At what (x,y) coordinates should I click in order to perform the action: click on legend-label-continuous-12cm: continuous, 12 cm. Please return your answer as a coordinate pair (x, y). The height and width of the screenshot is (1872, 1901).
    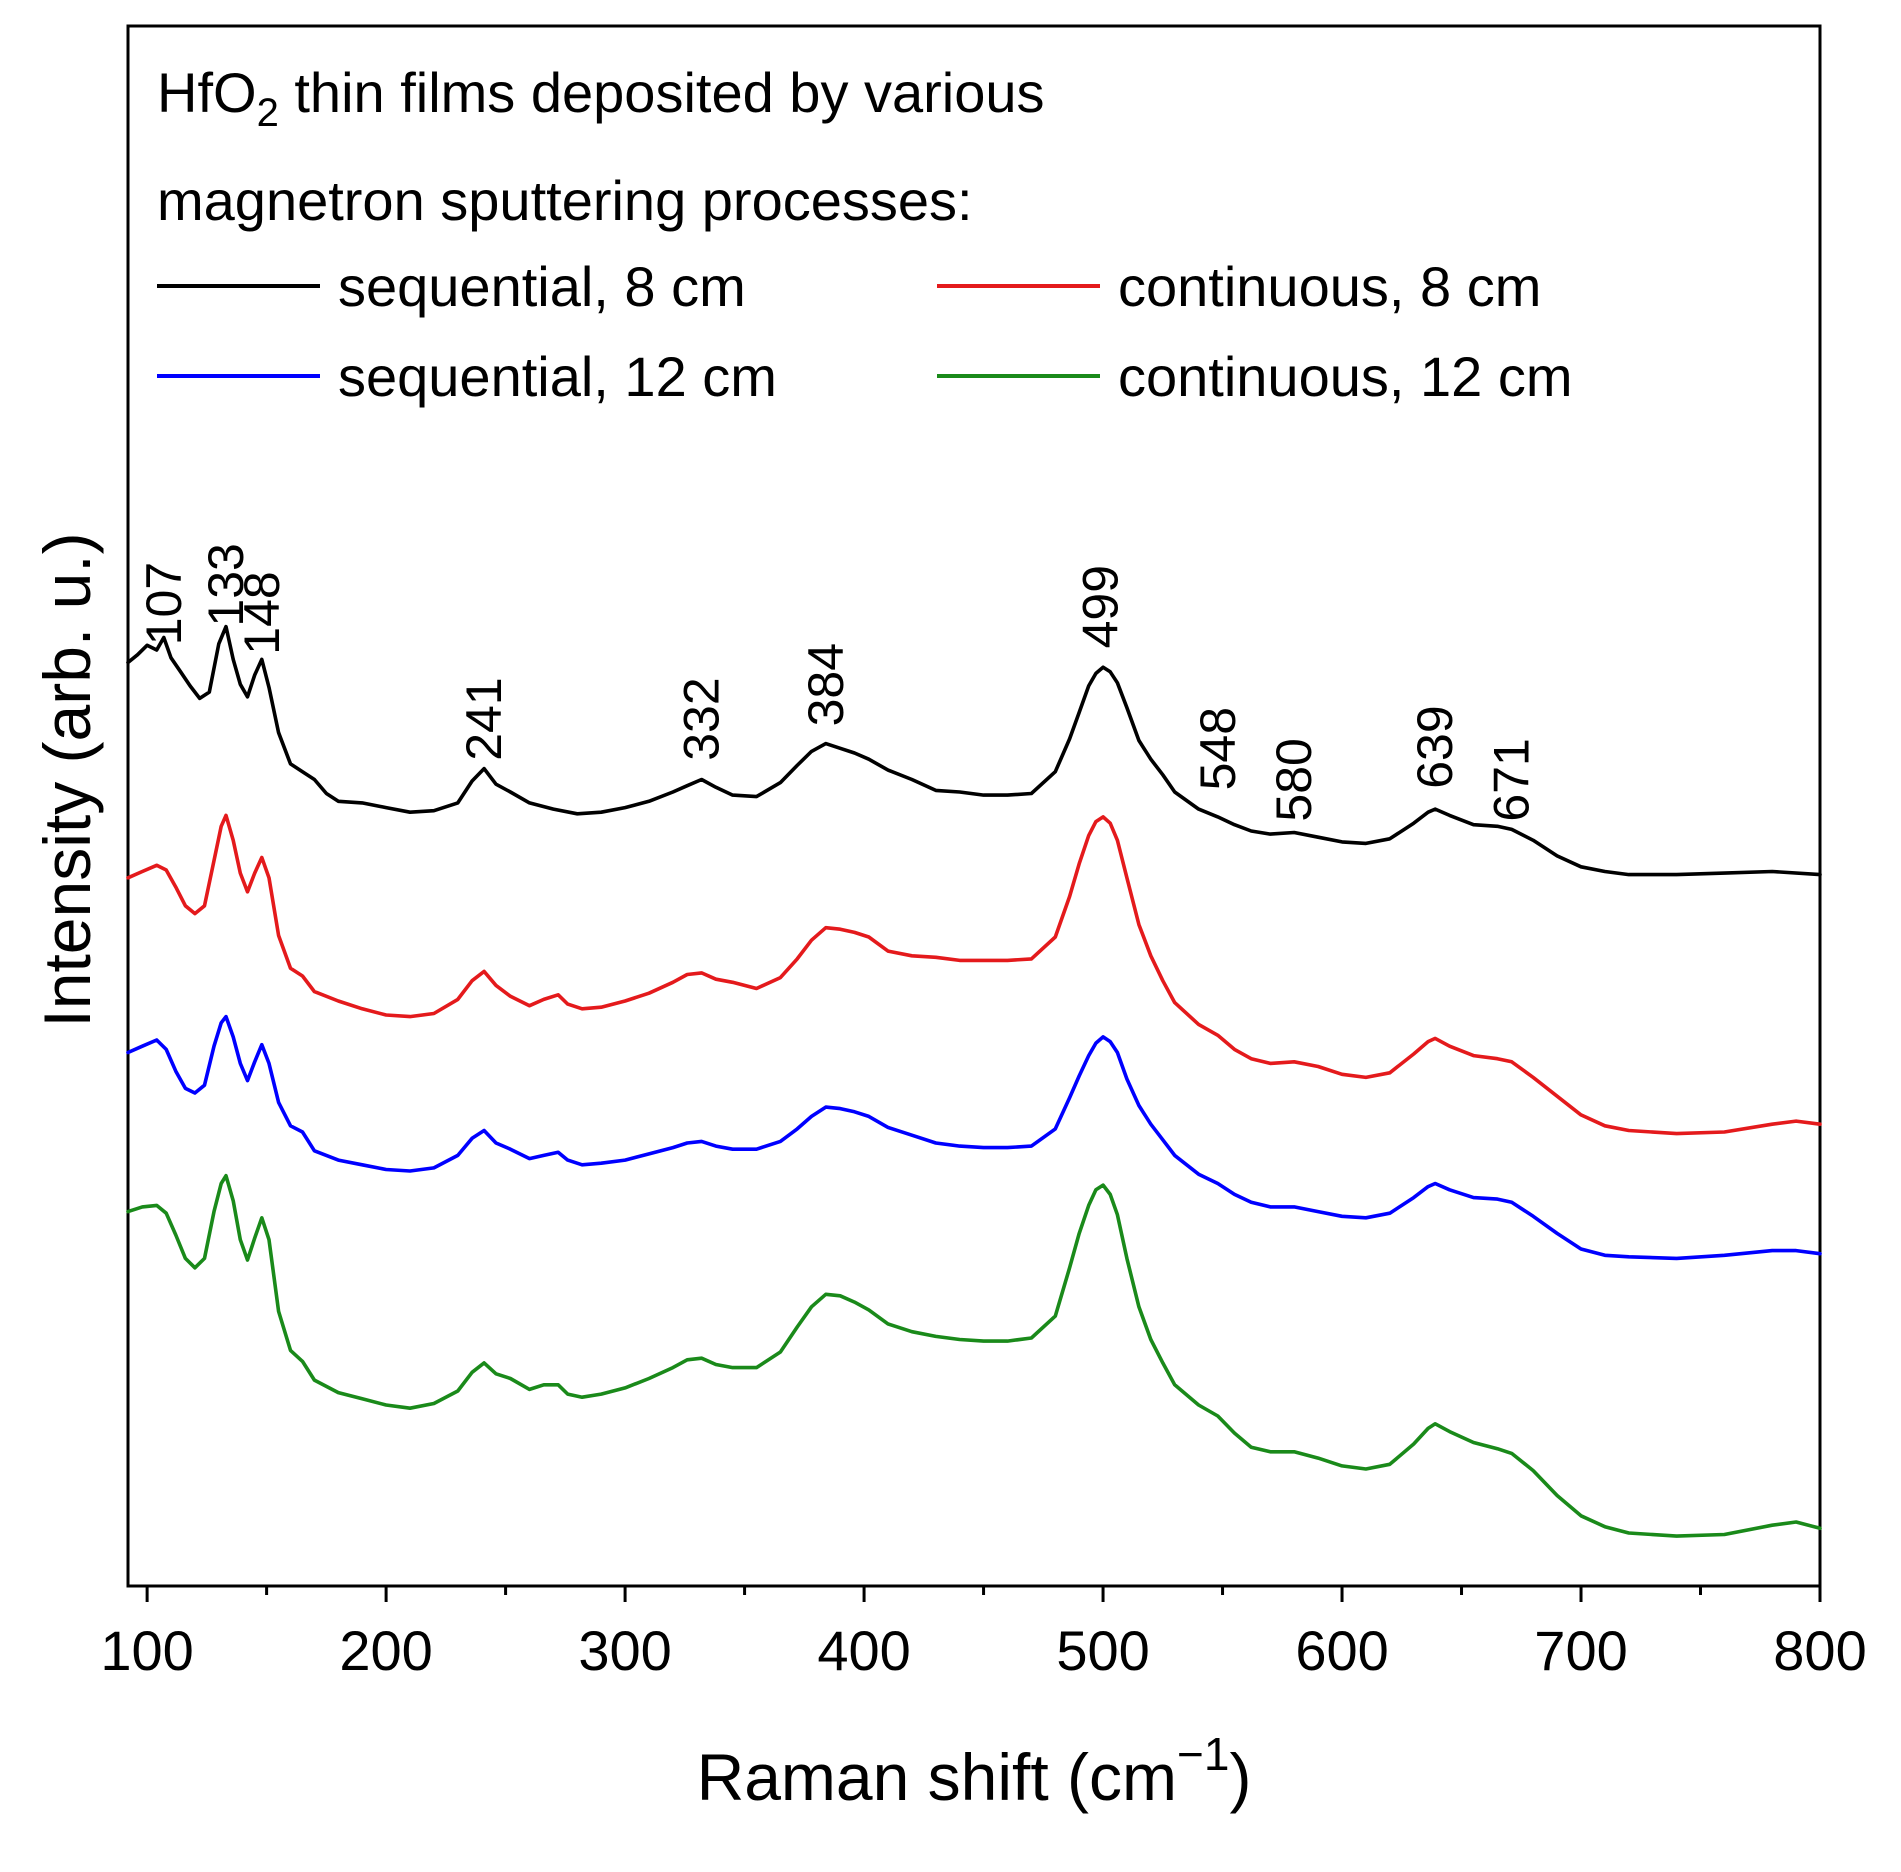
    Looking at the image, I should click on (1345, 376).